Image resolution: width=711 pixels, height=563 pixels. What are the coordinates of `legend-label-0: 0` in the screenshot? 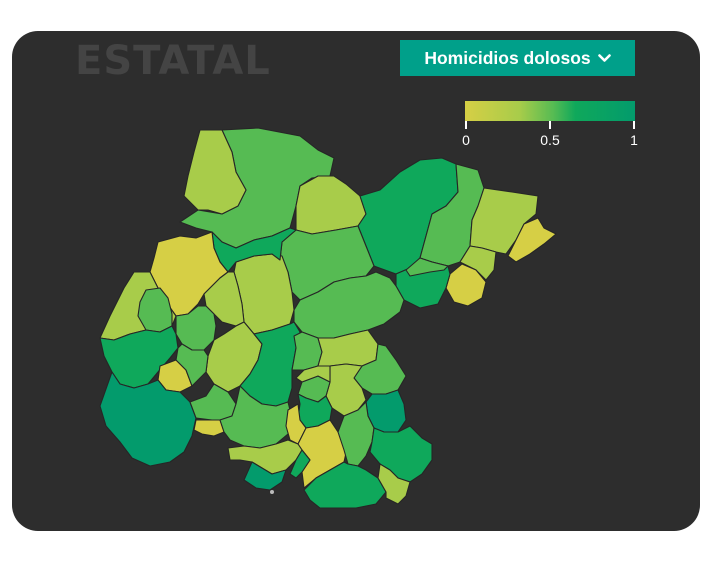 It's located at (466, 140).